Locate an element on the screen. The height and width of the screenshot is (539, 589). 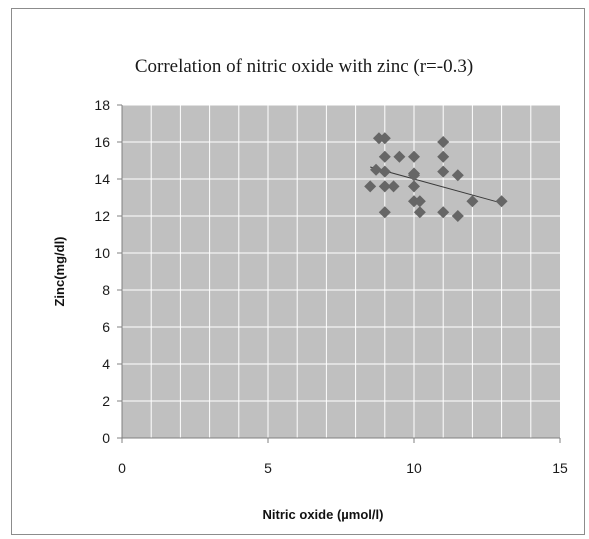
y-tick-label: 6 is located at coordinates (106, 327).